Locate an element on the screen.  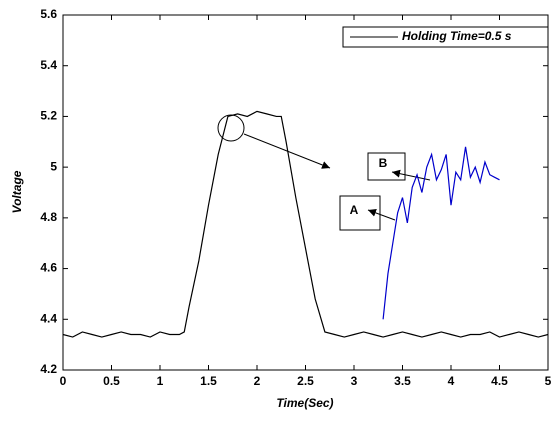
x-tick-label: 3.5 is located at coordinates (402, 381).